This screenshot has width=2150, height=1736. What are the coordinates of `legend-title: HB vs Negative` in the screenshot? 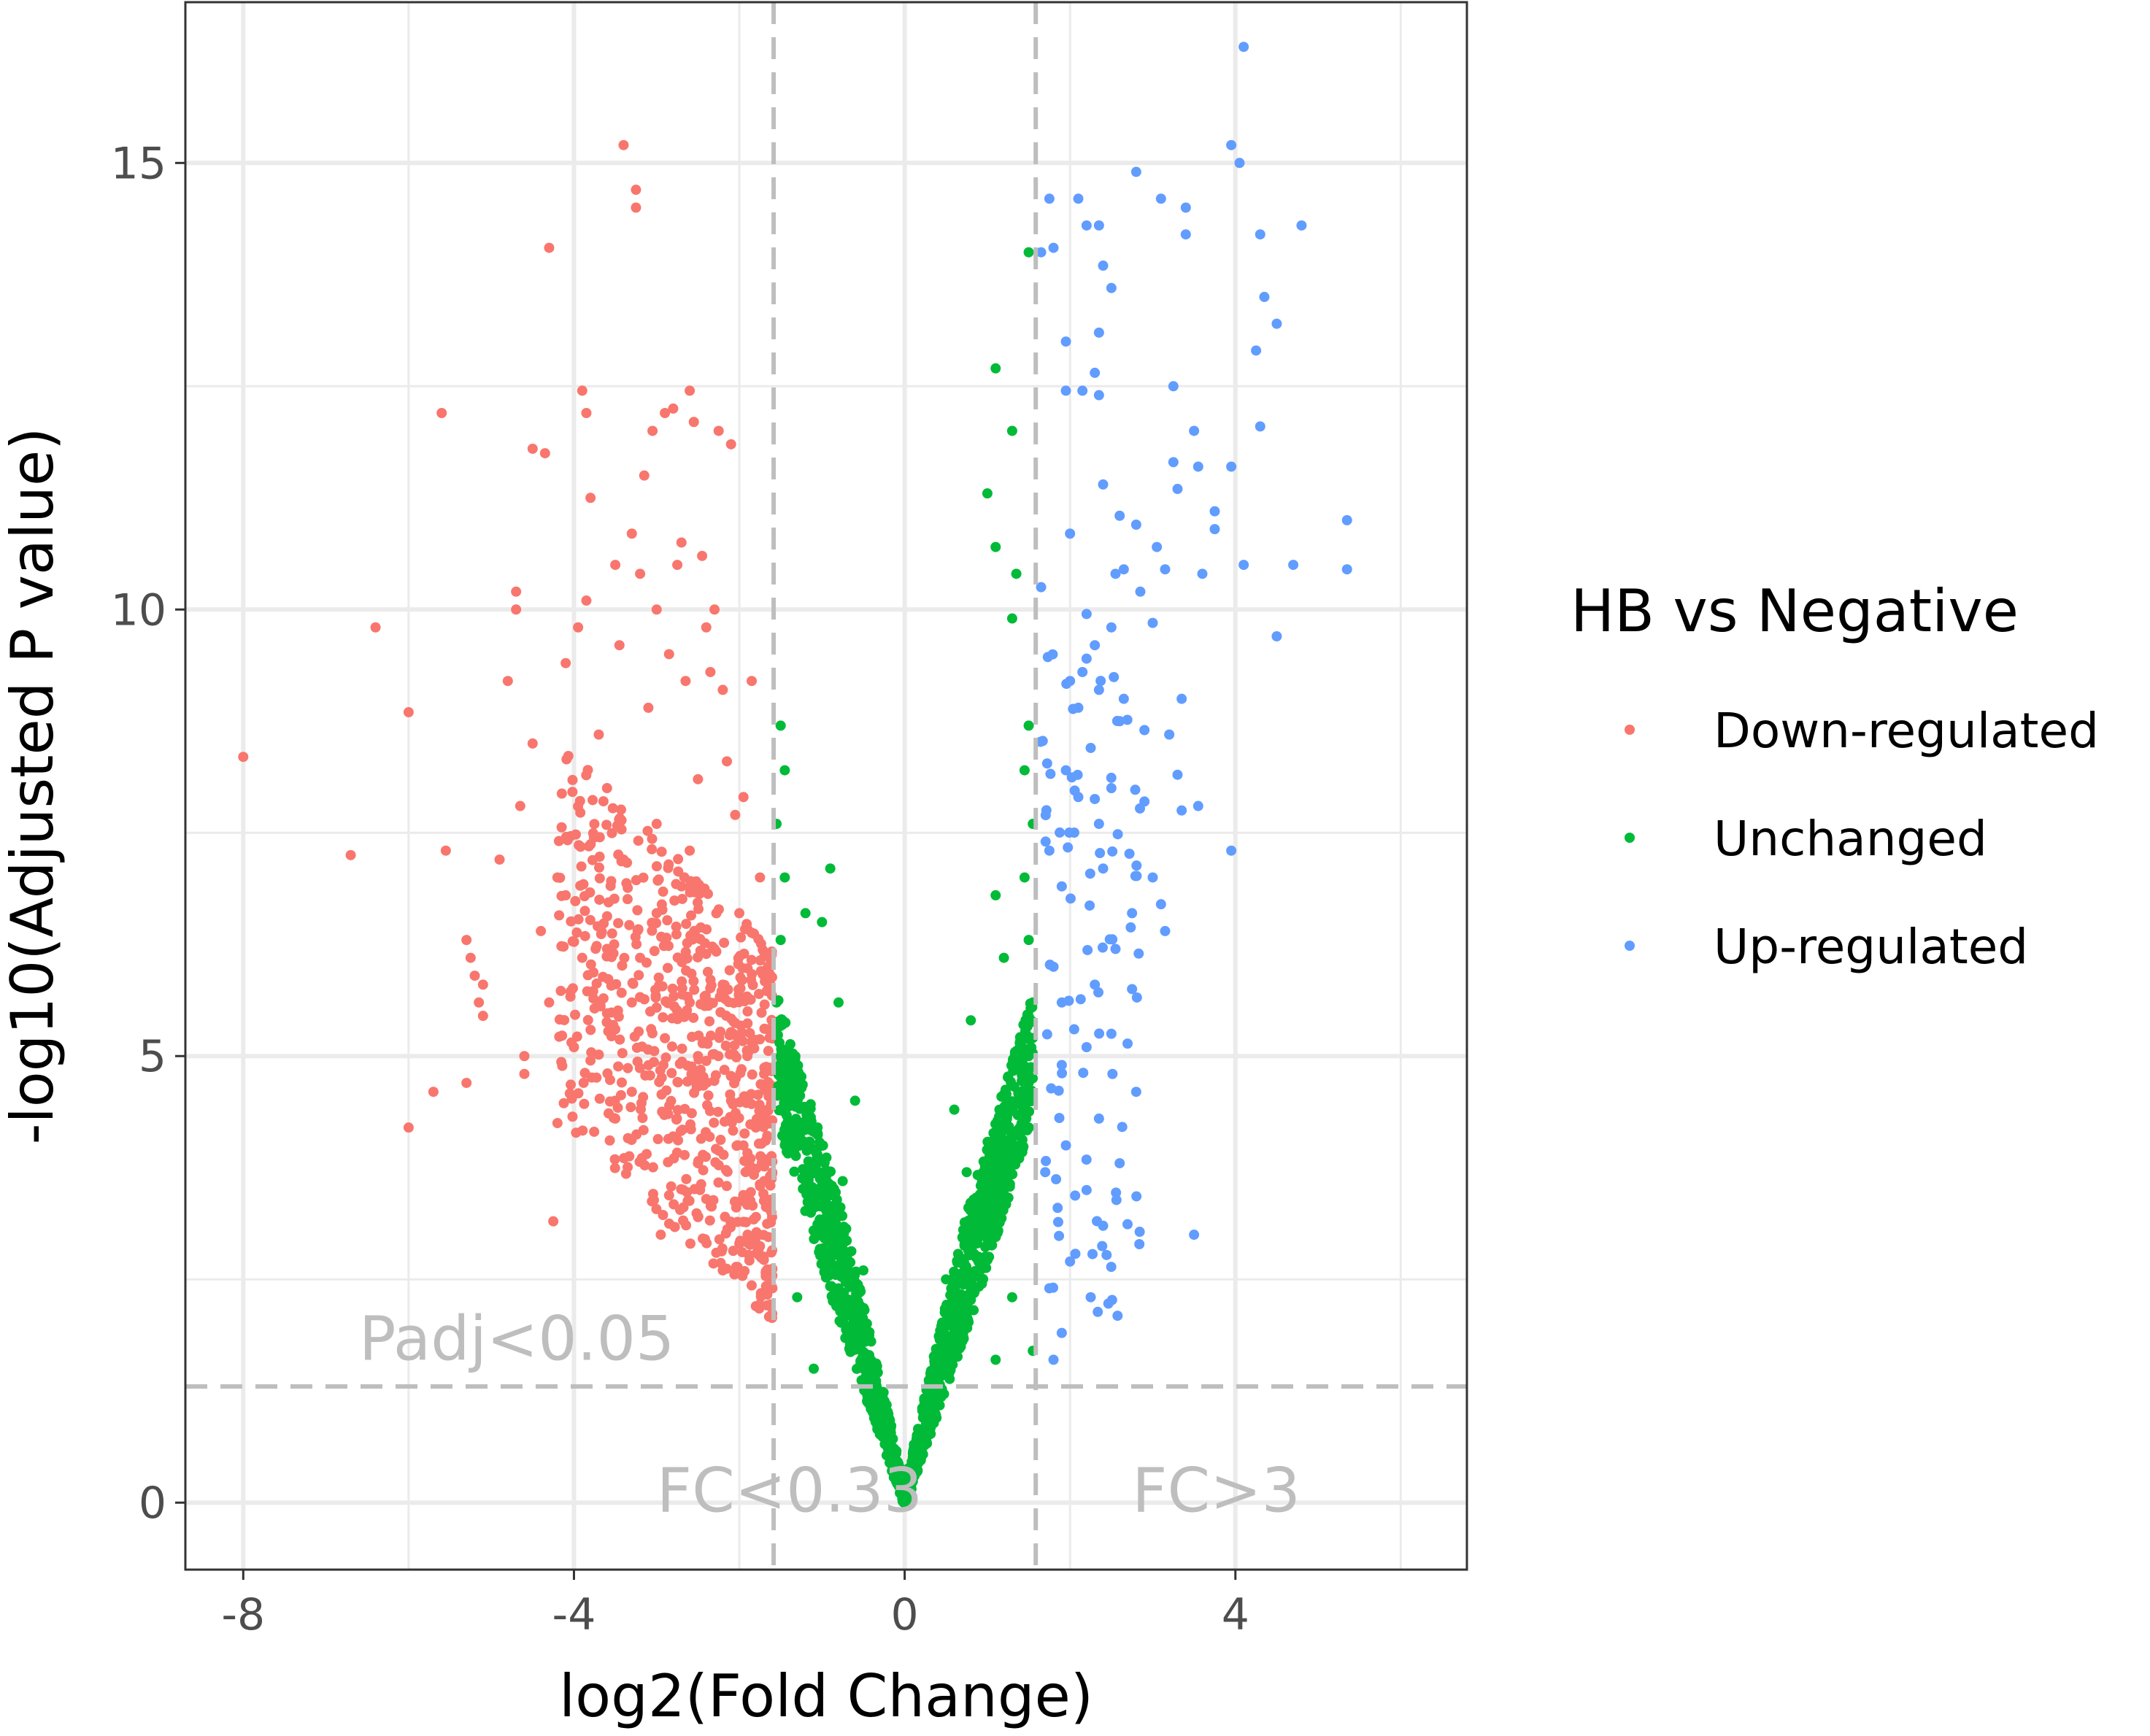 It's located at (1795, 611).